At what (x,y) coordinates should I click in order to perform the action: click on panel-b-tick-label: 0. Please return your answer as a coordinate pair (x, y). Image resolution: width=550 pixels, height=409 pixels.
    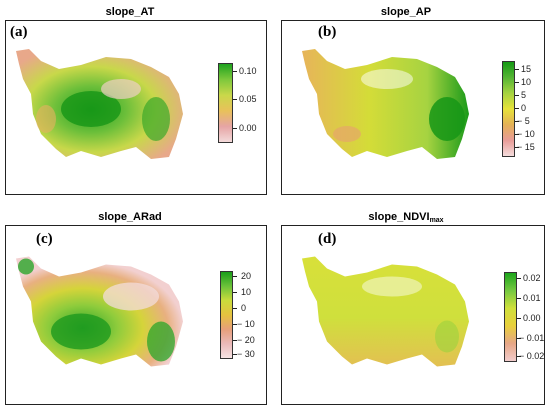
    Looking at the image, I should click on (523, 108).